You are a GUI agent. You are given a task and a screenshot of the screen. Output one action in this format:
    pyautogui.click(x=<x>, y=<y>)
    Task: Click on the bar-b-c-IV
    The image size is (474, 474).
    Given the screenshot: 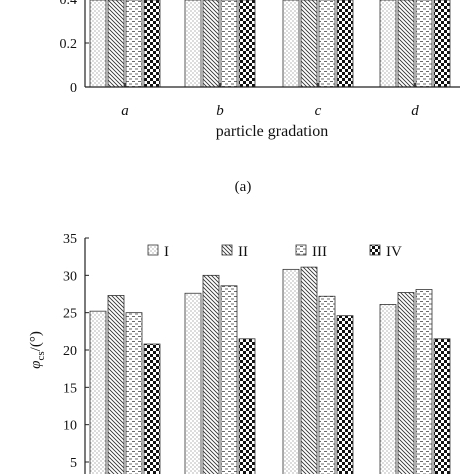 What is the action you would take?
    pyautogui.click(x=345, y=394)
    